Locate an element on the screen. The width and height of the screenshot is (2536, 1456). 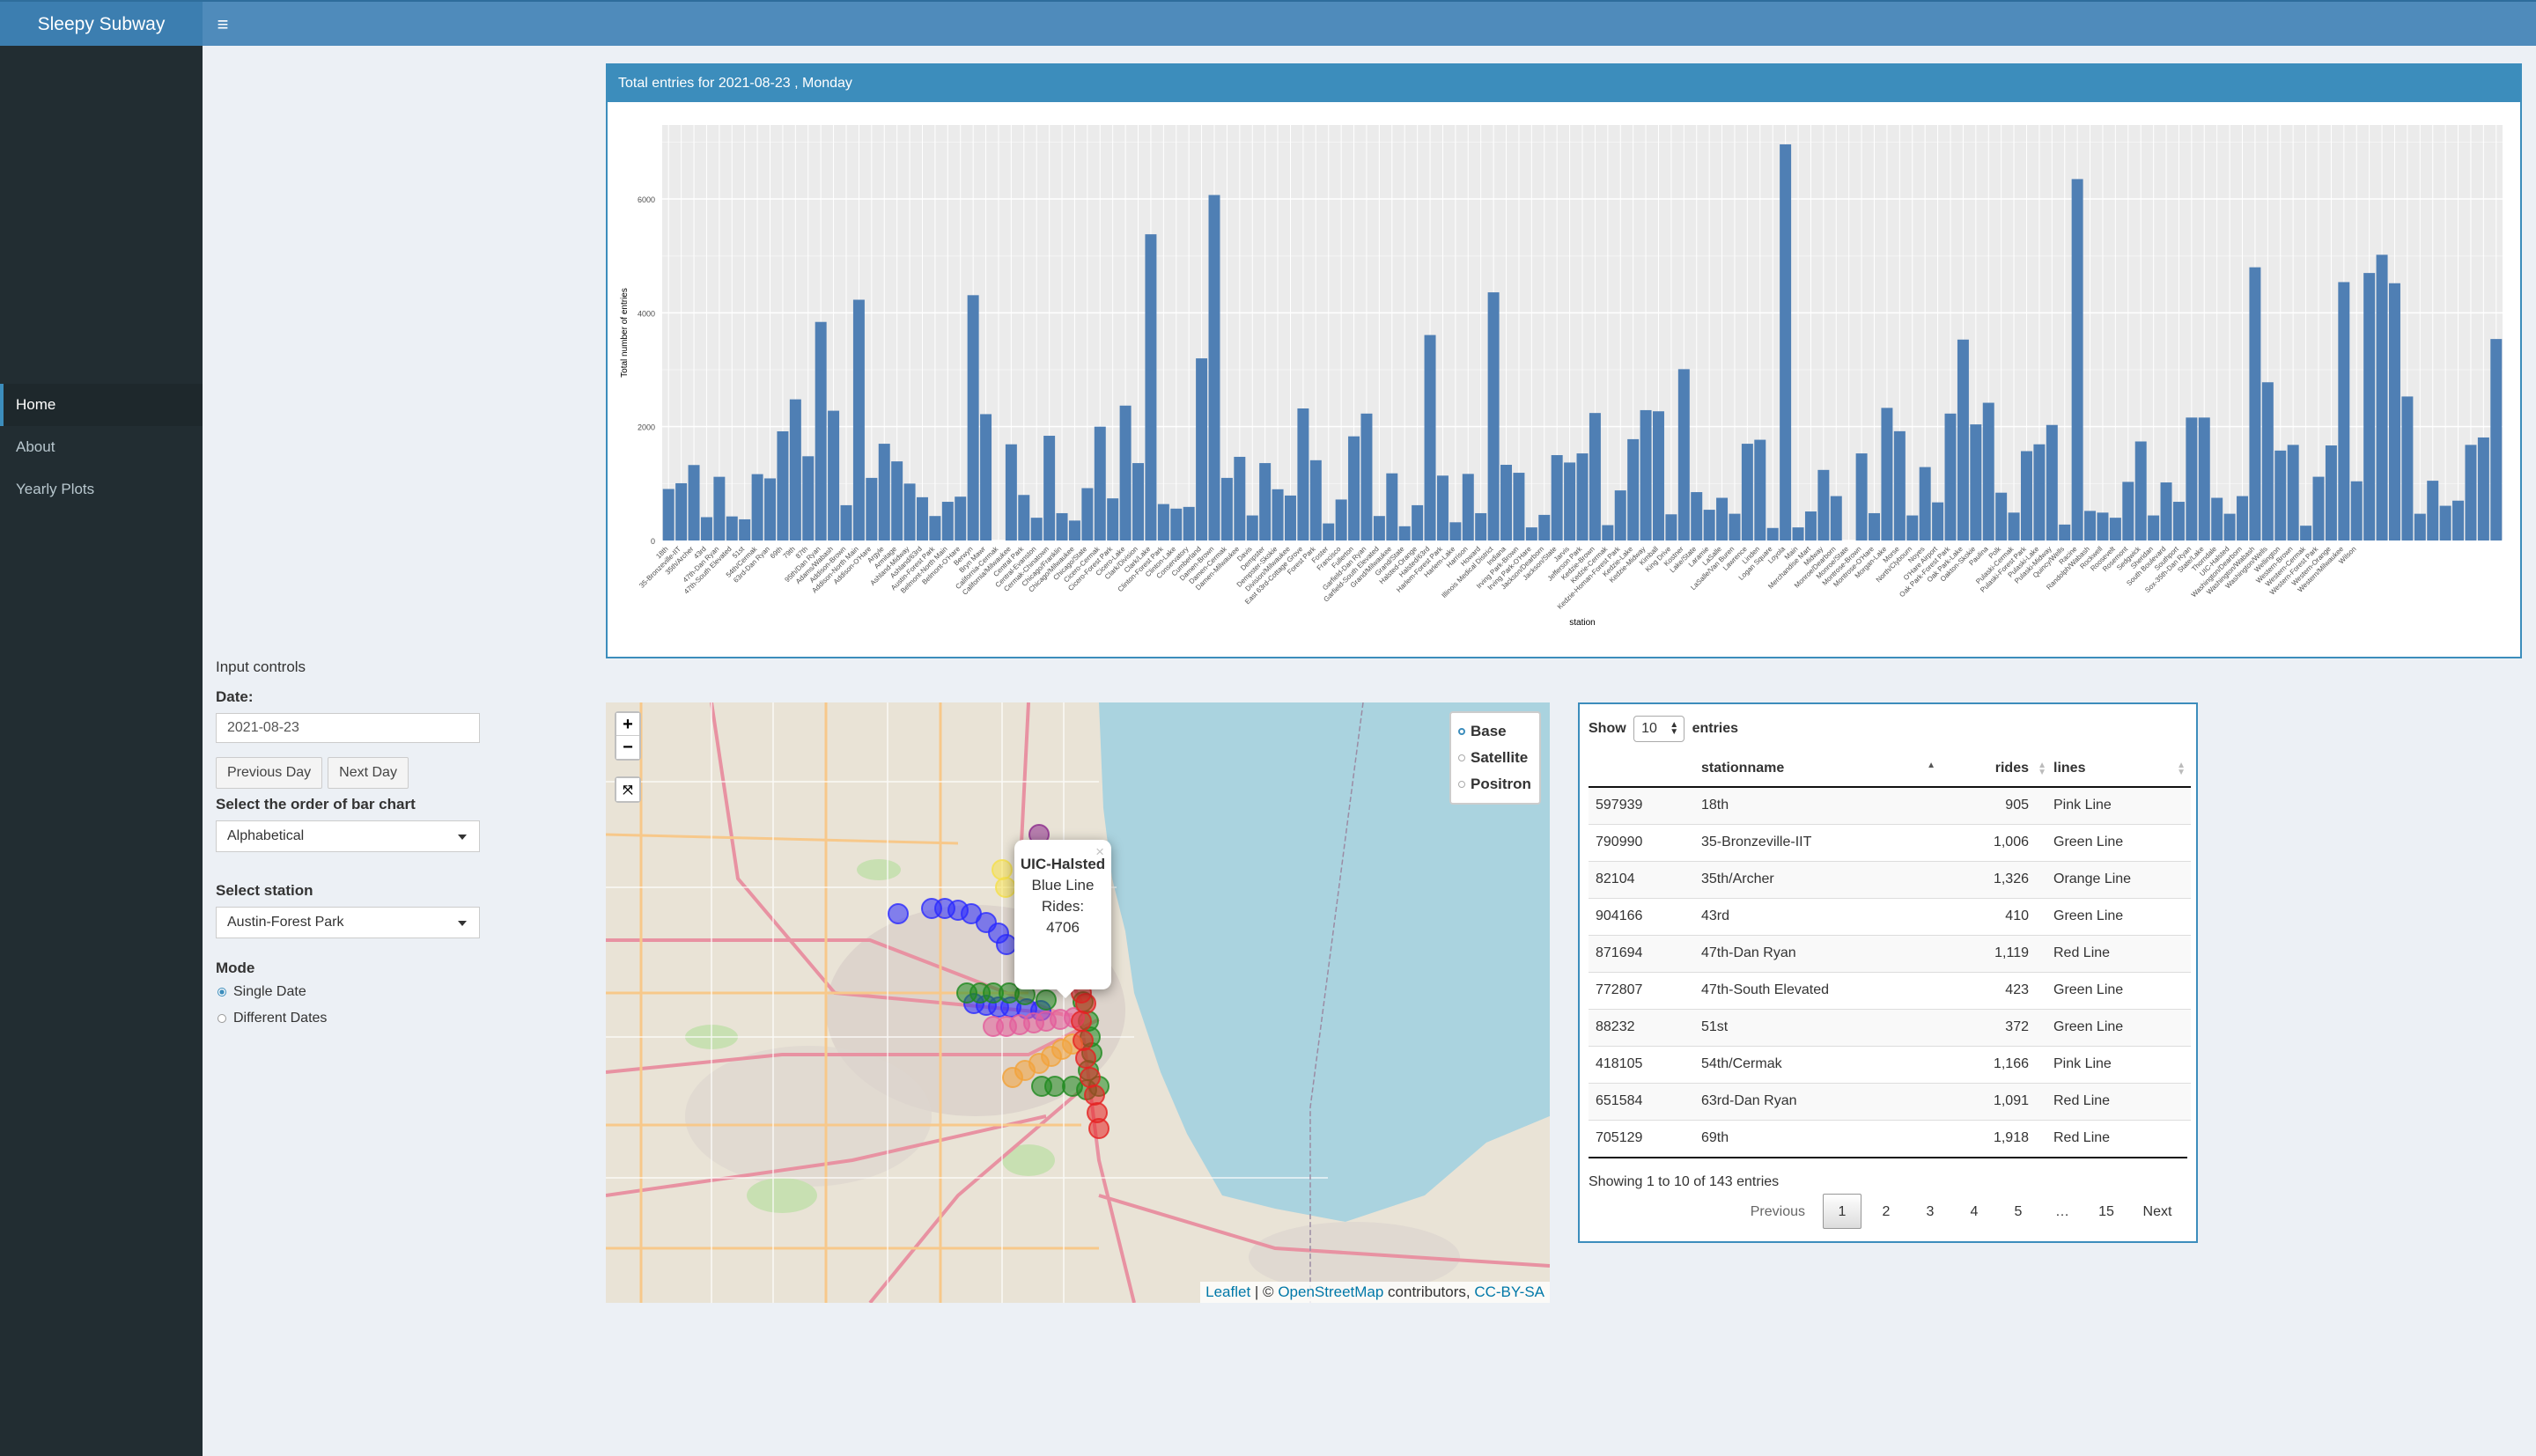
previous-day-button: Previous Day is located at coordinates (269, 773).